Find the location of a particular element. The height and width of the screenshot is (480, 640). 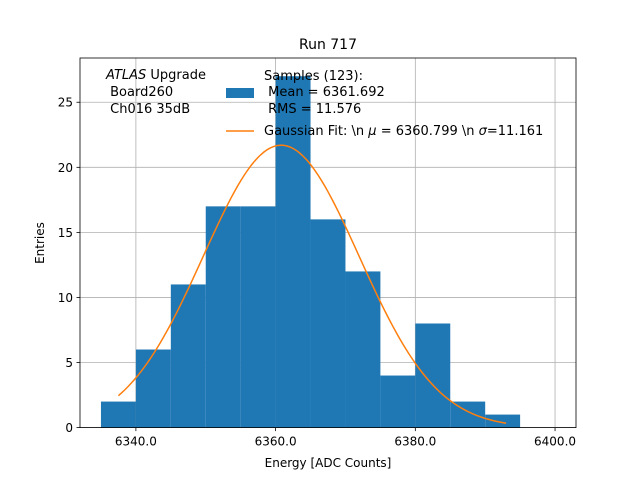

y-tick-label: 15 is located at coordinates (65, 233).